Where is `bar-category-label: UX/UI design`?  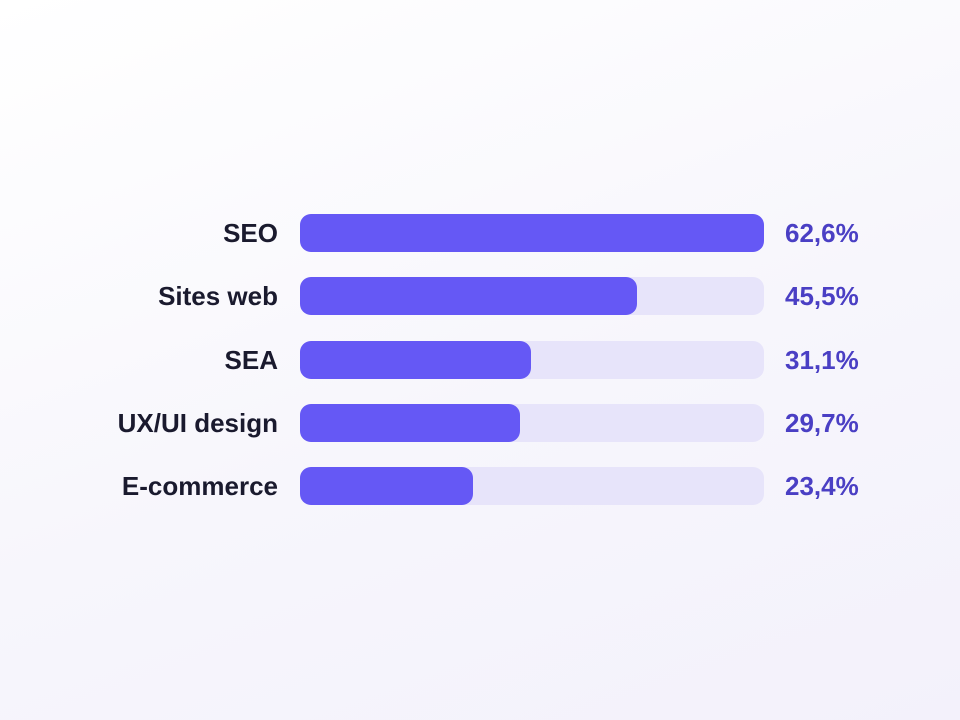 bar-category-label: UX/UI design is located at coordinates (197, 423).